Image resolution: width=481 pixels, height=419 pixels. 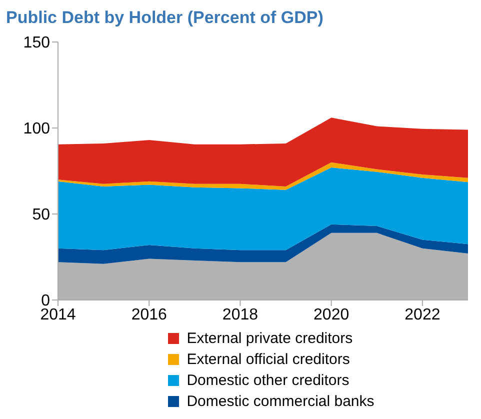 What do you see at coordinates (422, 315) in the screenshot?
I see `x-tick-label: 2022` at bounding box center [422, 315].